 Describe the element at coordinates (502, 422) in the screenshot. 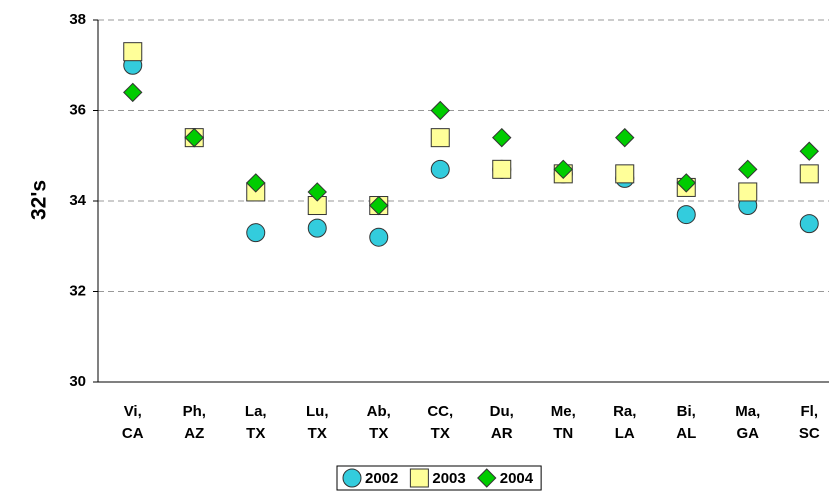

I see `x-tick-label: Du, AR` at that location.